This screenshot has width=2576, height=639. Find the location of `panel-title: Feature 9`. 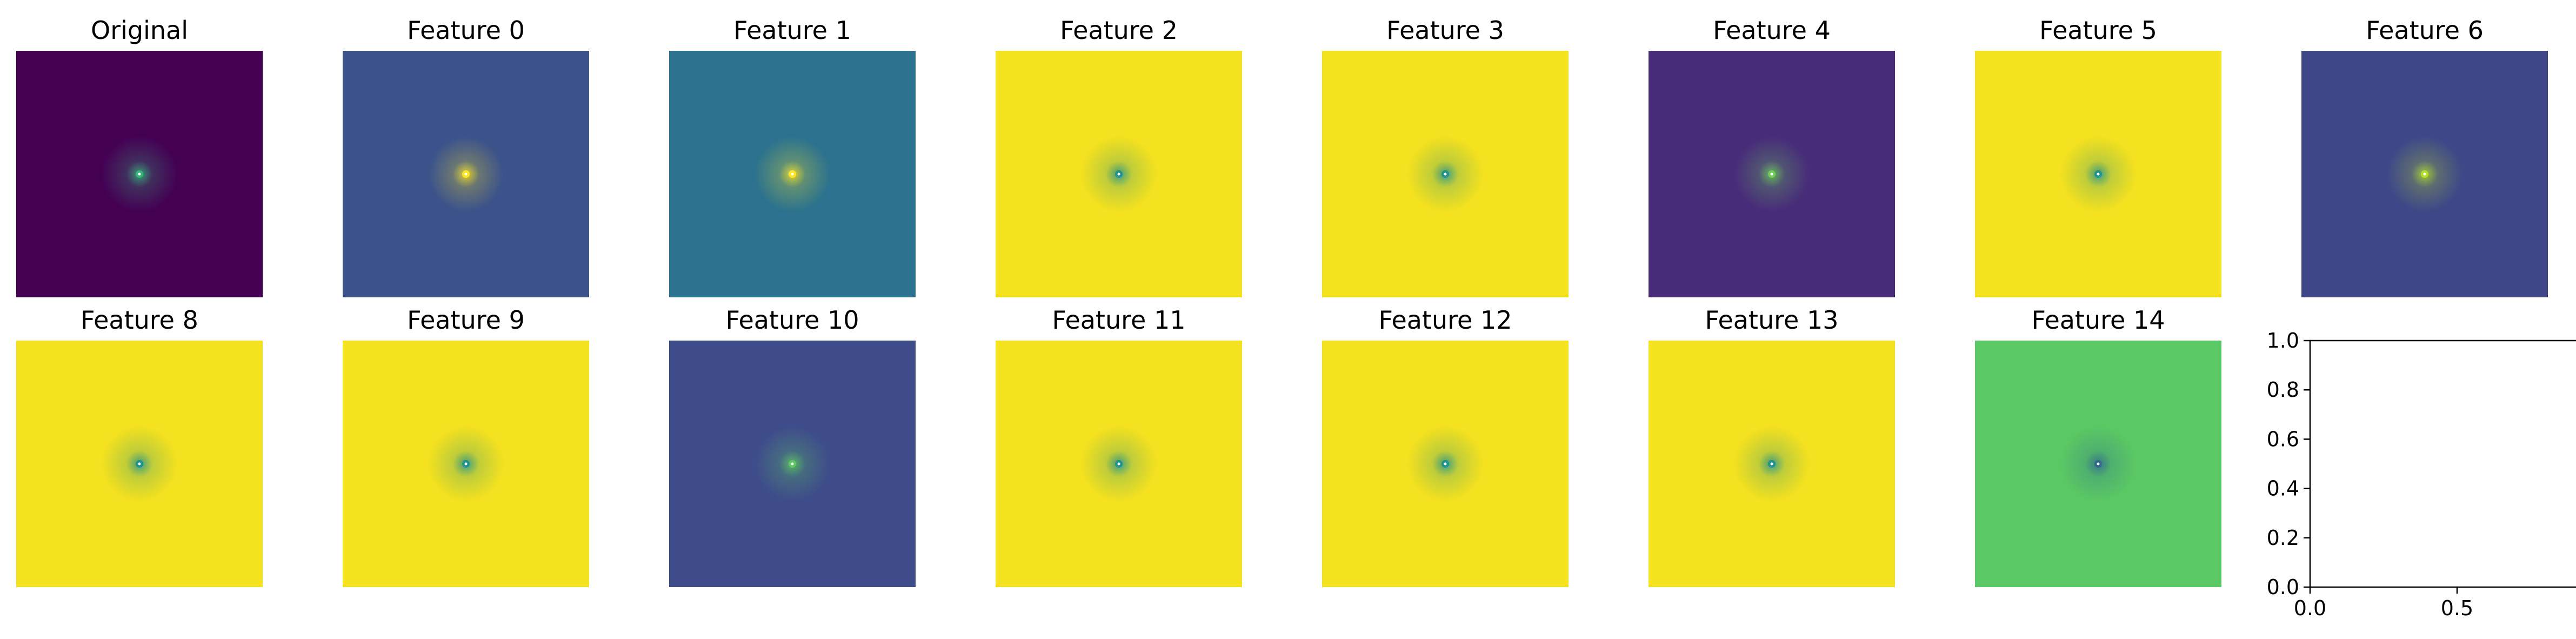

panel-title: Feature 9 is located at coordinates (466, 320).